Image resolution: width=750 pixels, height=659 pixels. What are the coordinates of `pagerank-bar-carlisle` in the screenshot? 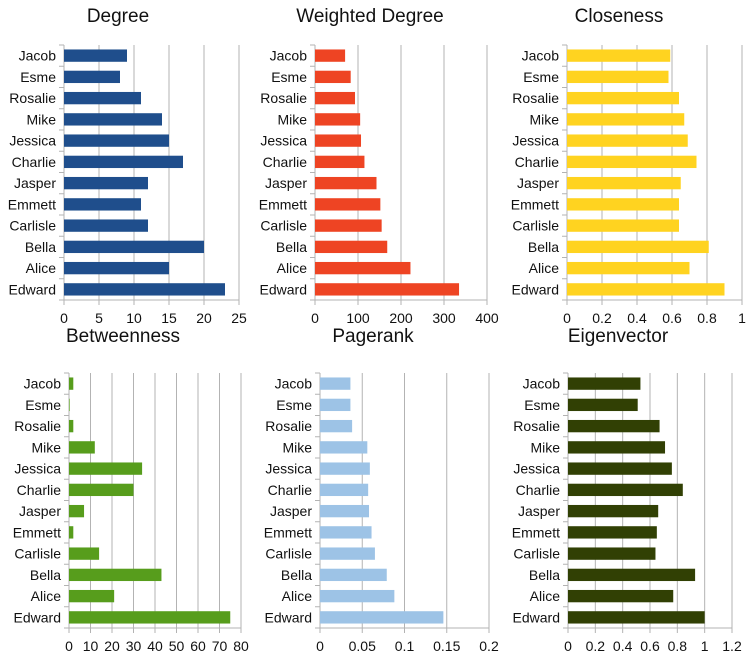 It's located at (347, 553).